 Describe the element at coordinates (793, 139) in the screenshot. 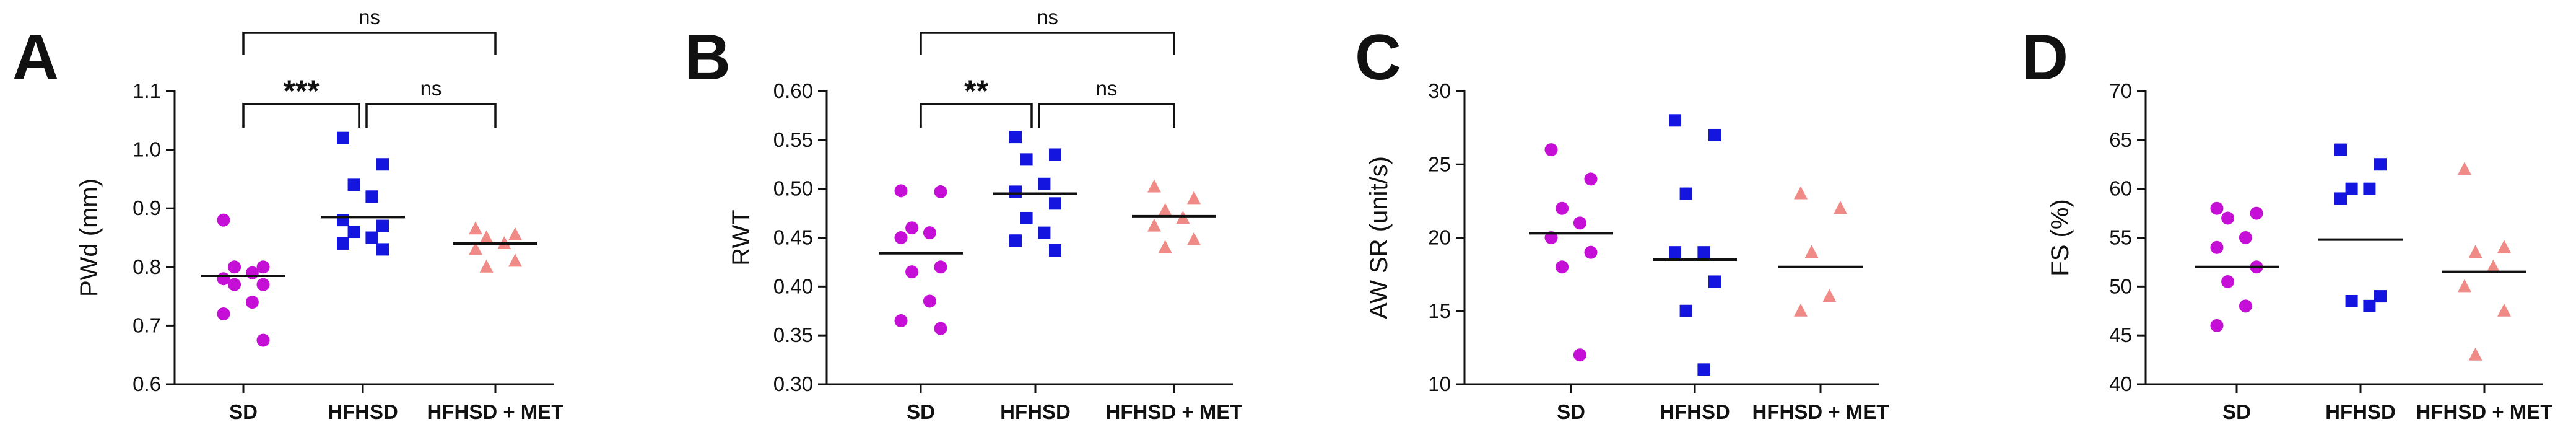

I see `y-tick-label: 0.55` at that location.